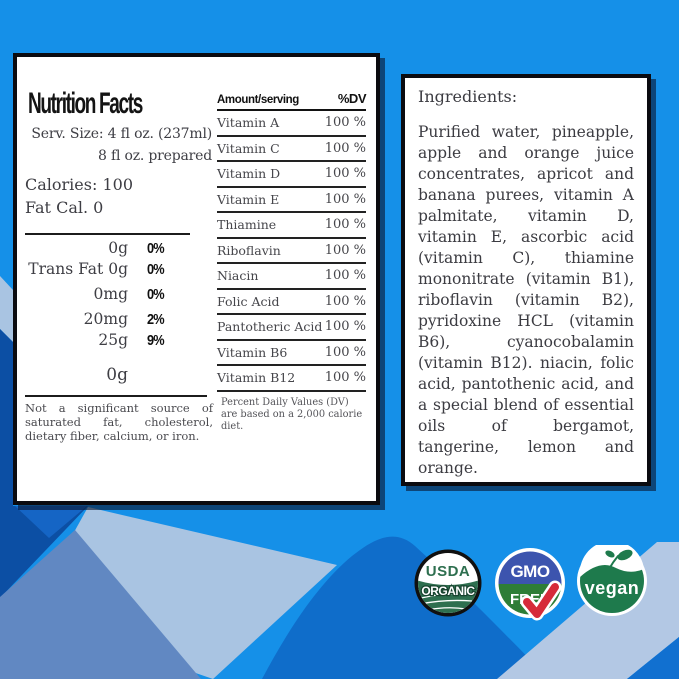  I want to click on vitamin-name: Thiamine, so click(247, 225).